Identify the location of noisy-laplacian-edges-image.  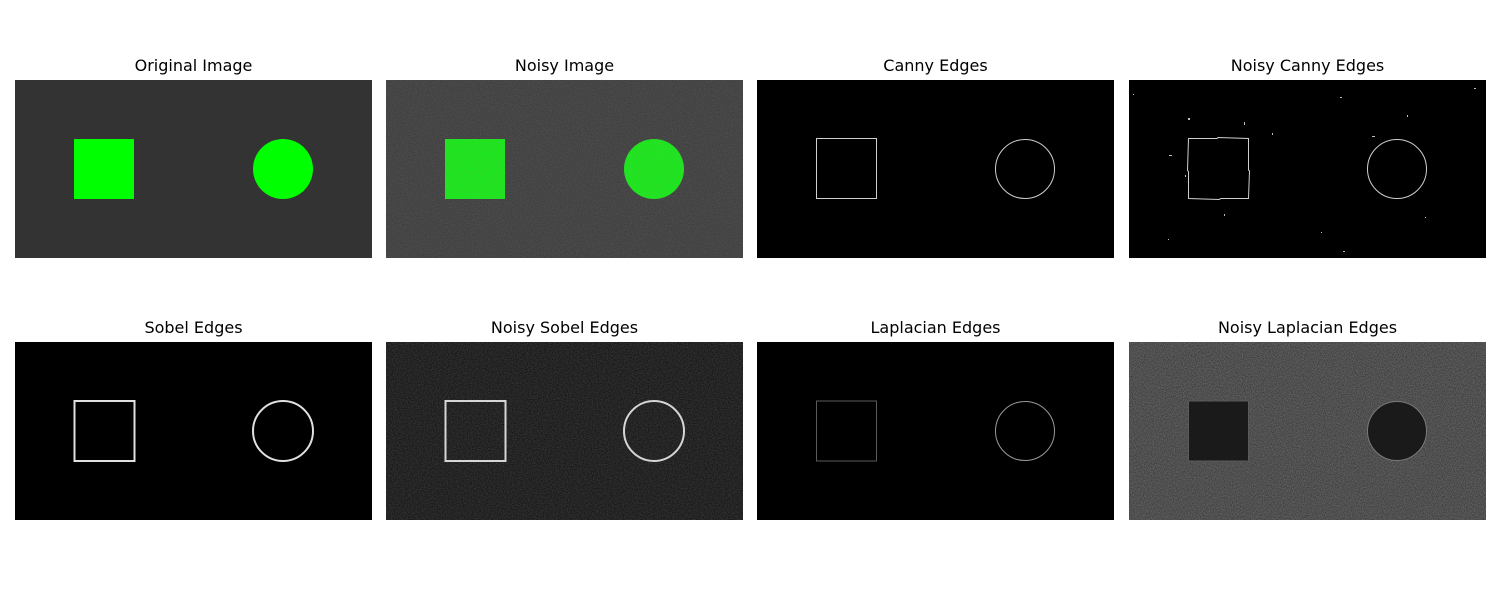
(1307, 431).